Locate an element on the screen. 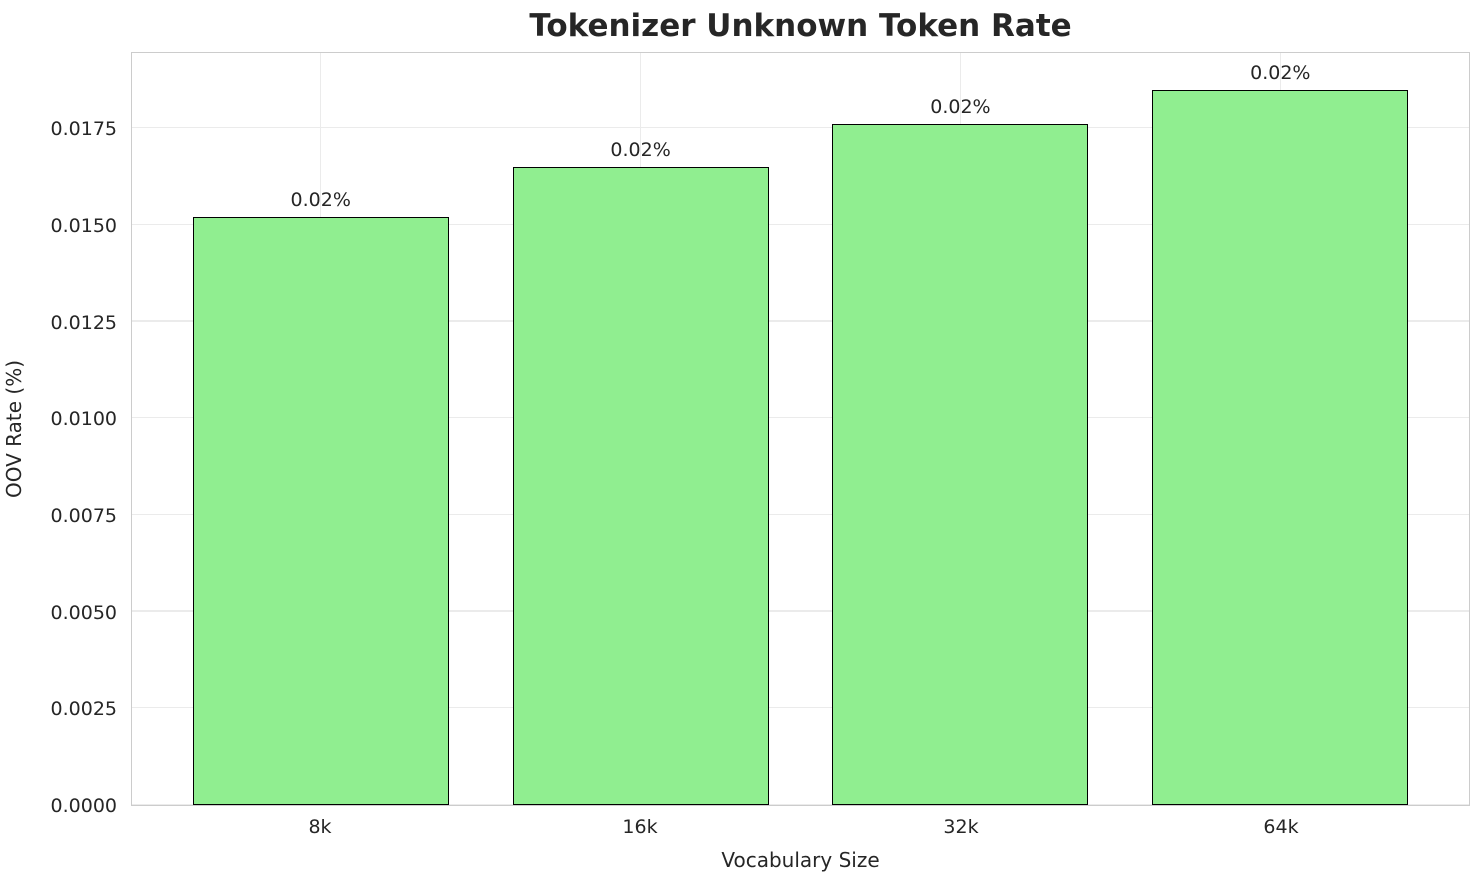 This screenshot has height=885, width=1484. y-tick-label: 0.0100 is located at coordinates (83, 419).